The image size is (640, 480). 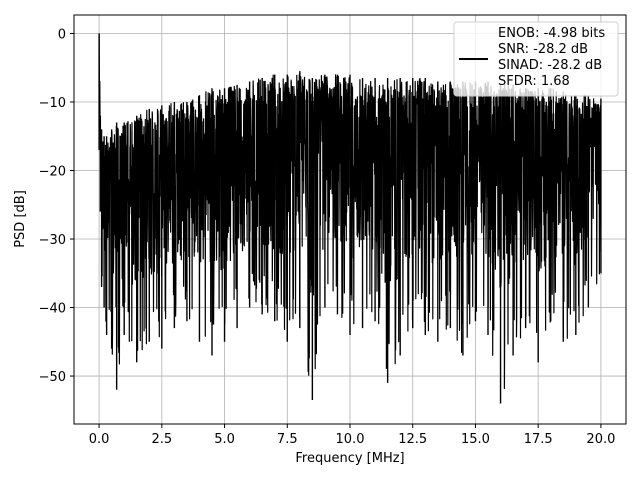 I want to click on x-tick-label: 17.5, so click(x=538, y=439).